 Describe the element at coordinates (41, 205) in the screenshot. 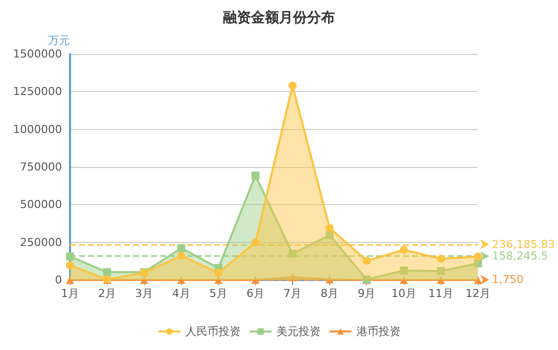

I see `y-tick-label: 500000` at that location.